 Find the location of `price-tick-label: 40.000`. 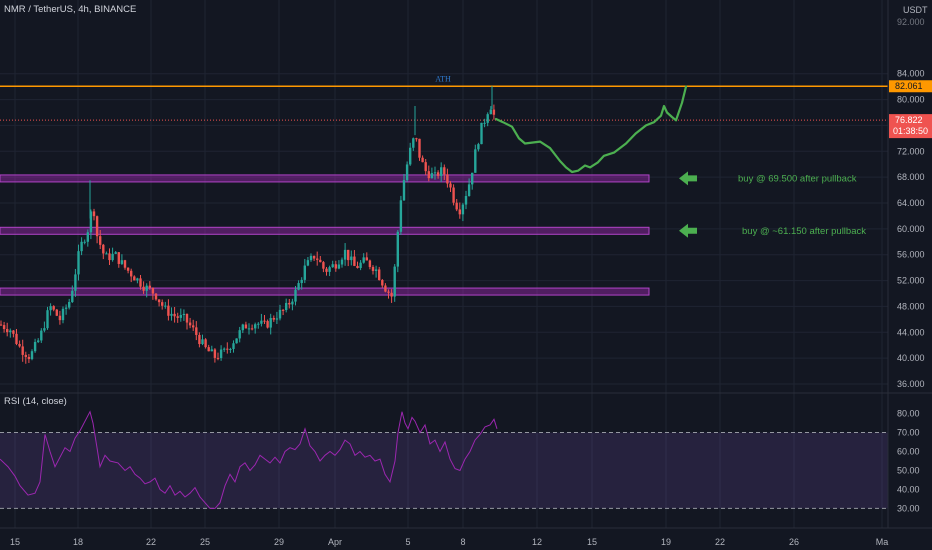

price-tick-label: 40.000 is located at coordinates (911, 358).